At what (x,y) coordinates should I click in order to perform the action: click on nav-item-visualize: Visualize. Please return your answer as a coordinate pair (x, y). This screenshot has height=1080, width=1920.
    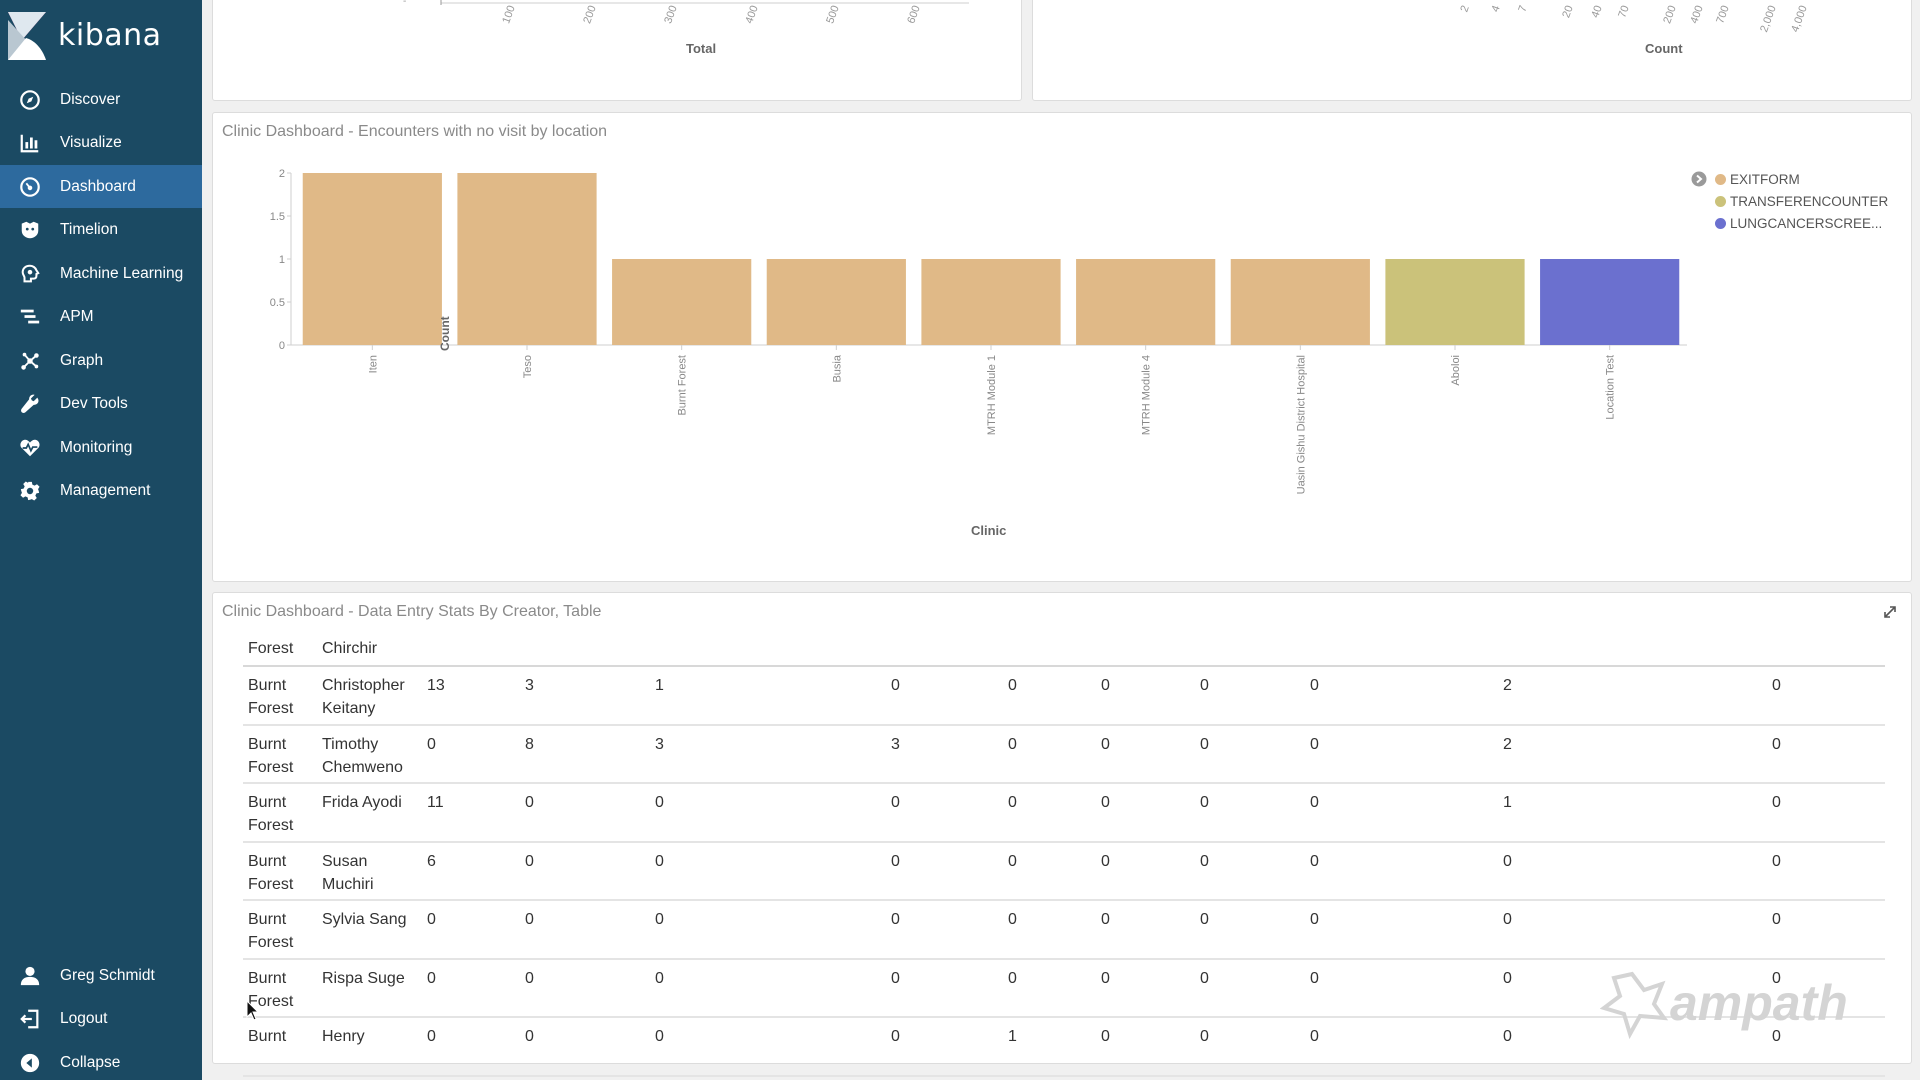
    Looking at the image, I should click on (101, 143).